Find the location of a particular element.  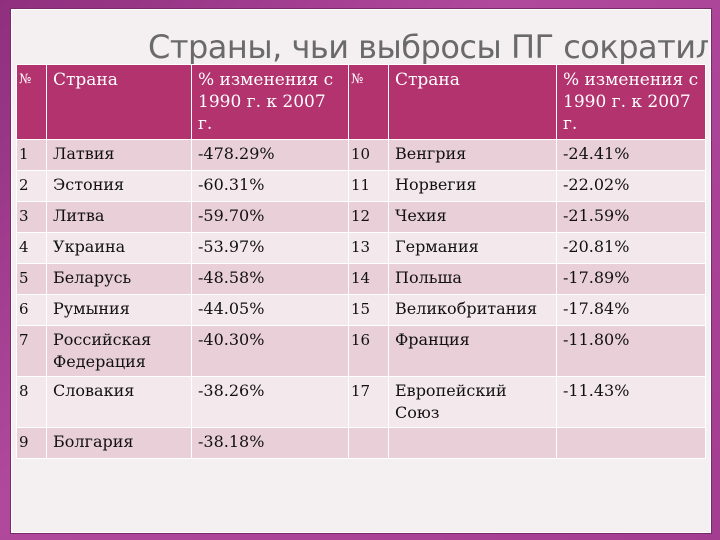

table-row: 1 Латвия -478.29% 10 Венгрия -24.41% is located at coordinates (361, 155).